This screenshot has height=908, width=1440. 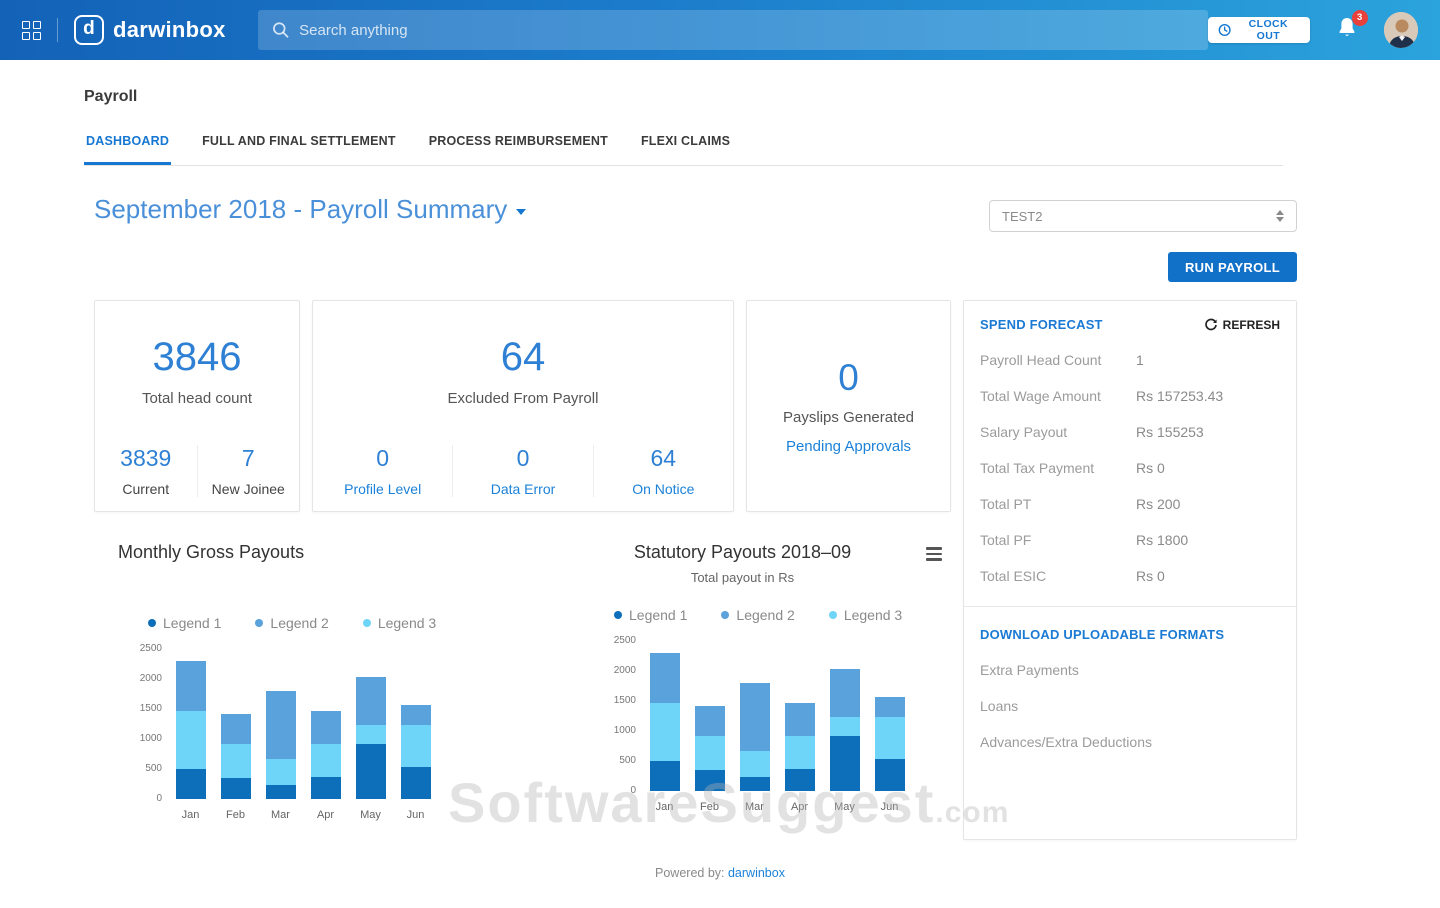 I want to click on excluded-label: Excluded From Payroll, so click(x=523, y=398).